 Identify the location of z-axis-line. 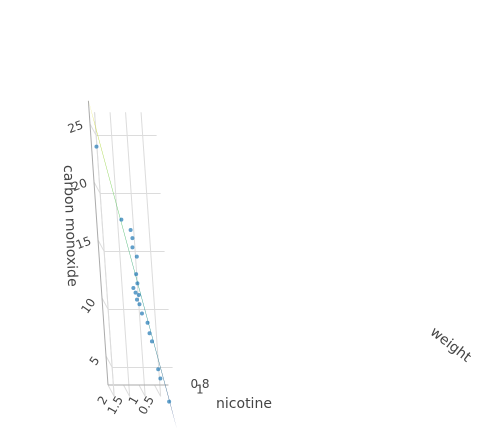
(98, 243).